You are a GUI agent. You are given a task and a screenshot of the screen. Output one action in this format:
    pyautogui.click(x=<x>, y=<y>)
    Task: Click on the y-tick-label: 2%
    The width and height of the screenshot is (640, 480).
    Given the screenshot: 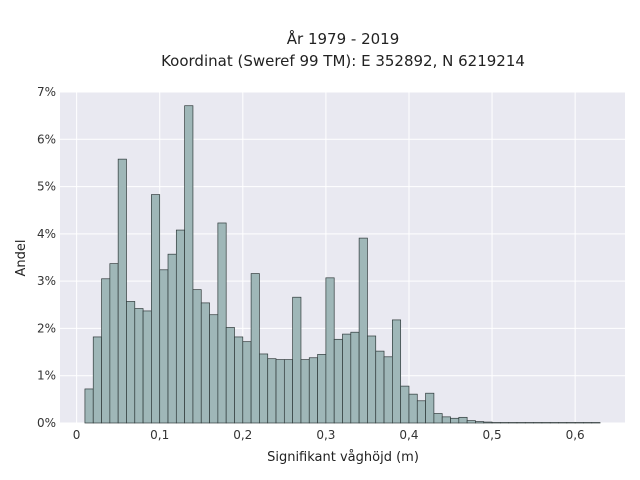 What is the action you would take?
    pyautogui.click(x=46, y=328)
    